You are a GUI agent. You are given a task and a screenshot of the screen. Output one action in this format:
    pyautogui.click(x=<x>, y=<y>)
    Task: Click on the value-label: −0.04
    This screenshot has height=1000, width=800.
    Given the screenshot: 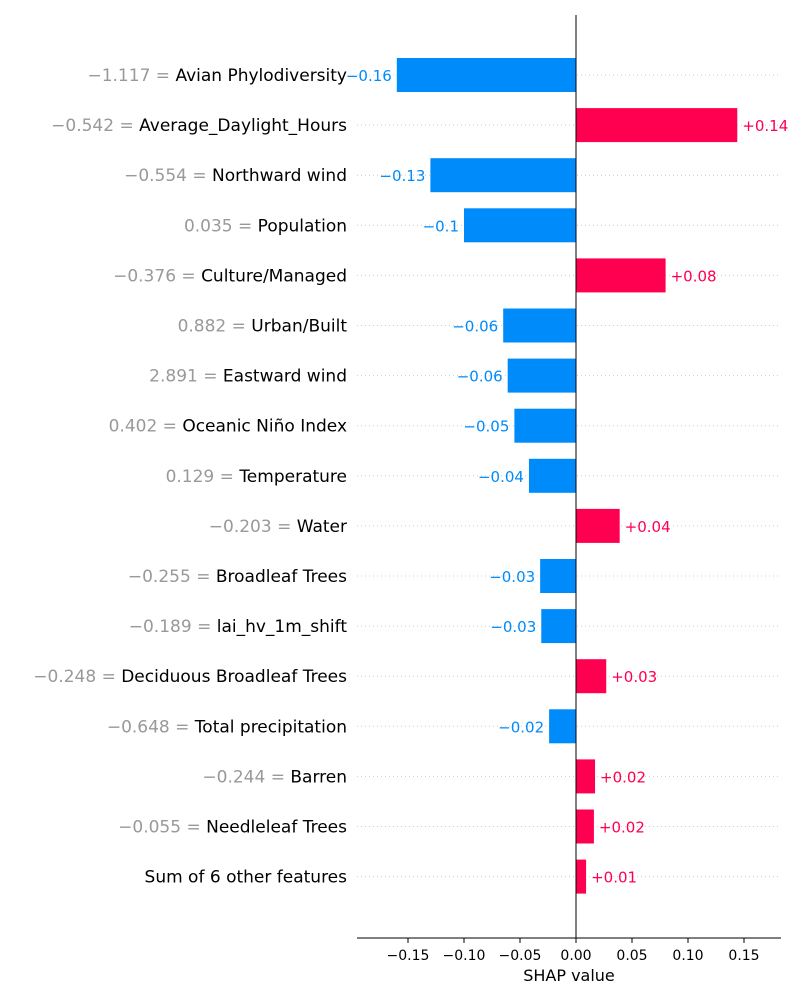 What is the action you would take?
    pyautogui.click(x=501, y=477)
    